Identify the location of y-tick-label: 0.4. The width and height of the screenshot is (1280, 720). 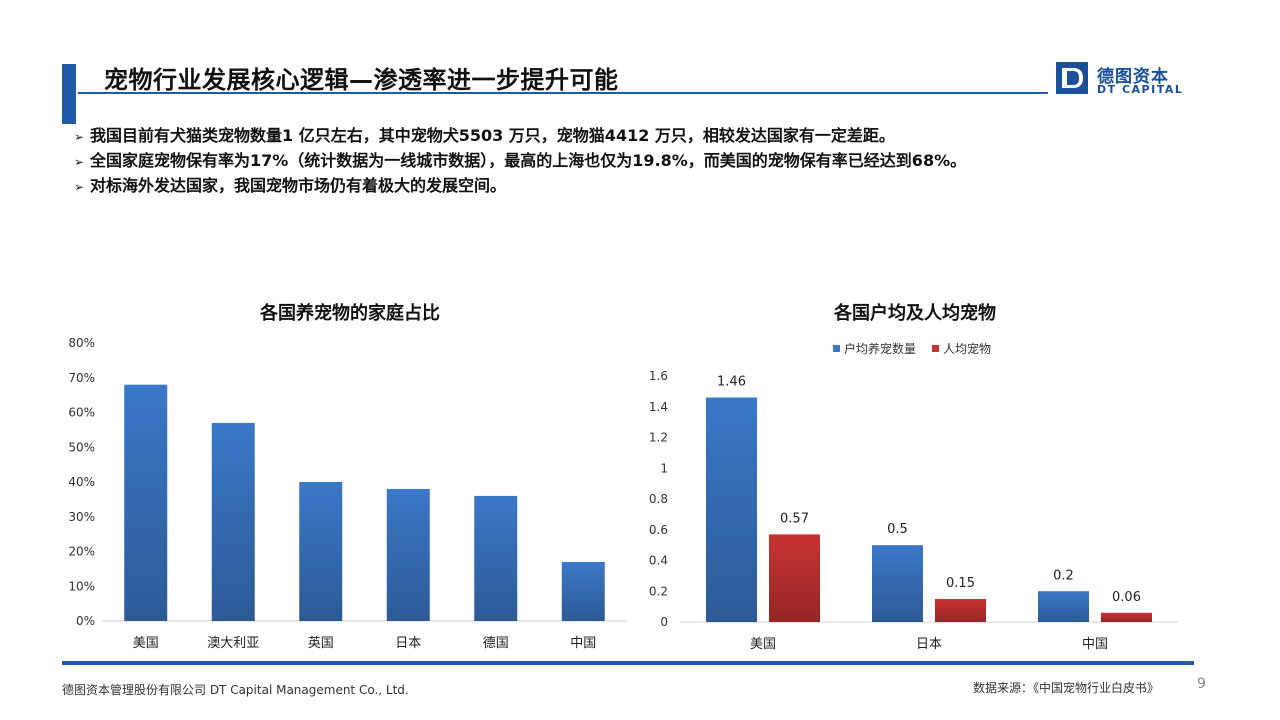
(658, 561).